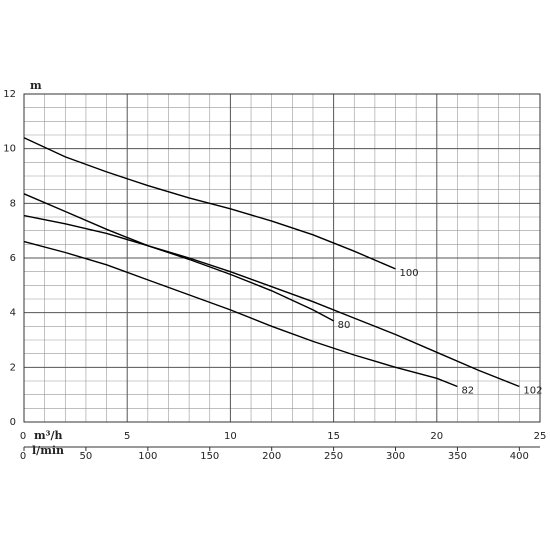 This screenshot has height=550, width=550. What do you see at coordinates (13, 313) in the screenshot?
I see `y-tick-label: 4` at bounding box center [13, 313].